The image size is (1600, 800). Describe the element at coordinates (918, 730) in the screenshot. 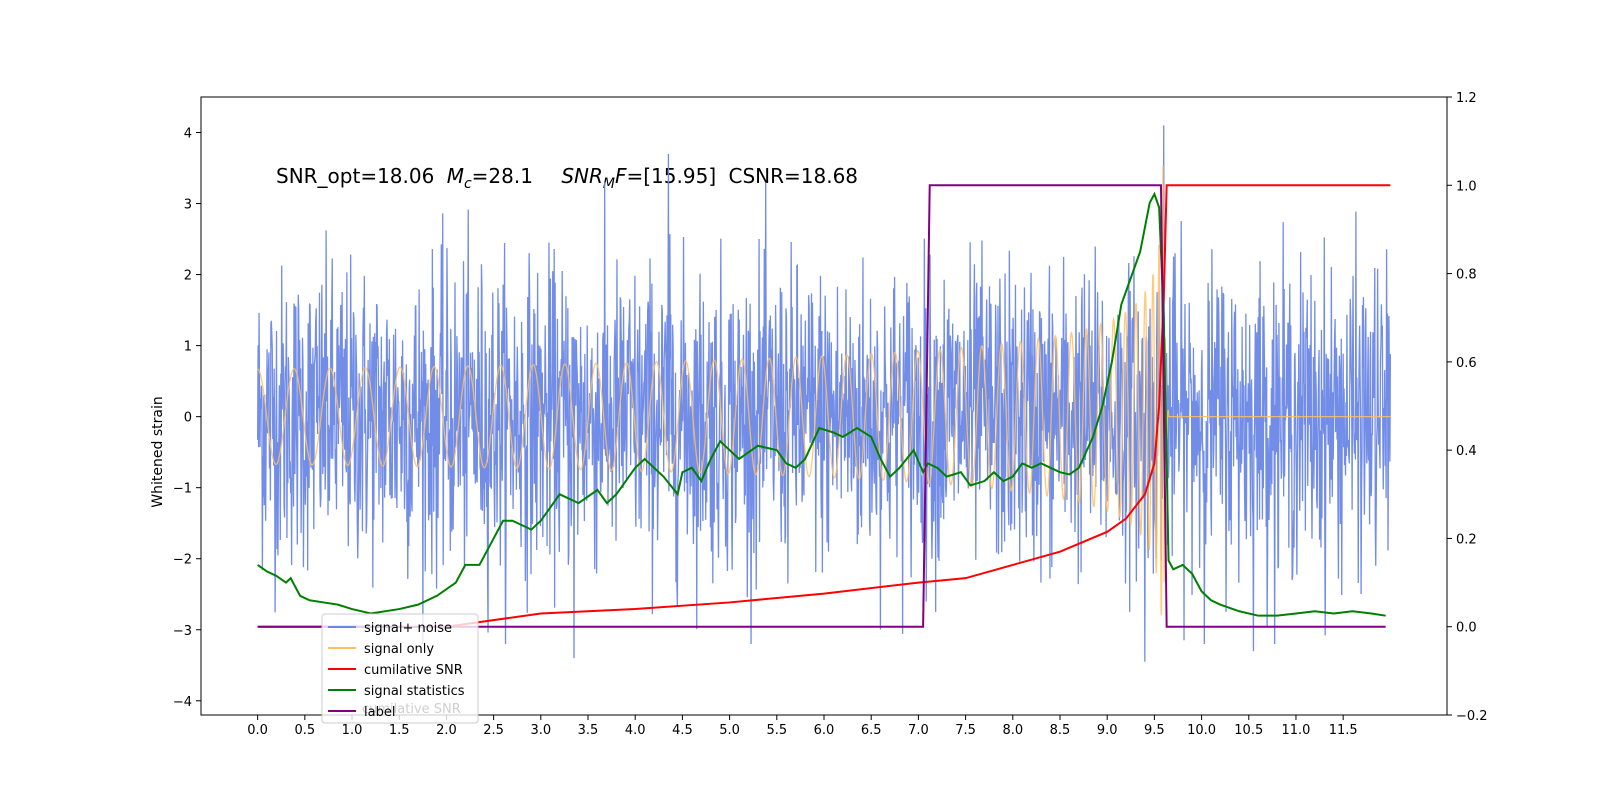

I see `x-tick-label: 7.0` at that location.